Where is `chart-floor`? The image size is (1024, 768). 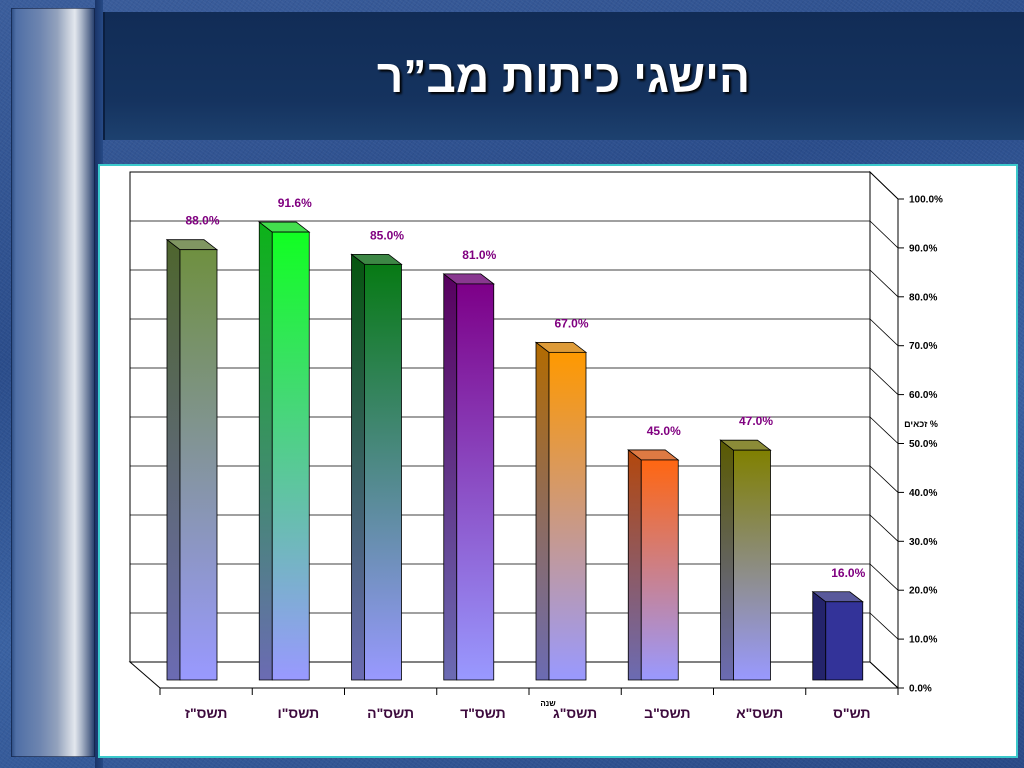 chart-floor is located at coordinates (514, 675).